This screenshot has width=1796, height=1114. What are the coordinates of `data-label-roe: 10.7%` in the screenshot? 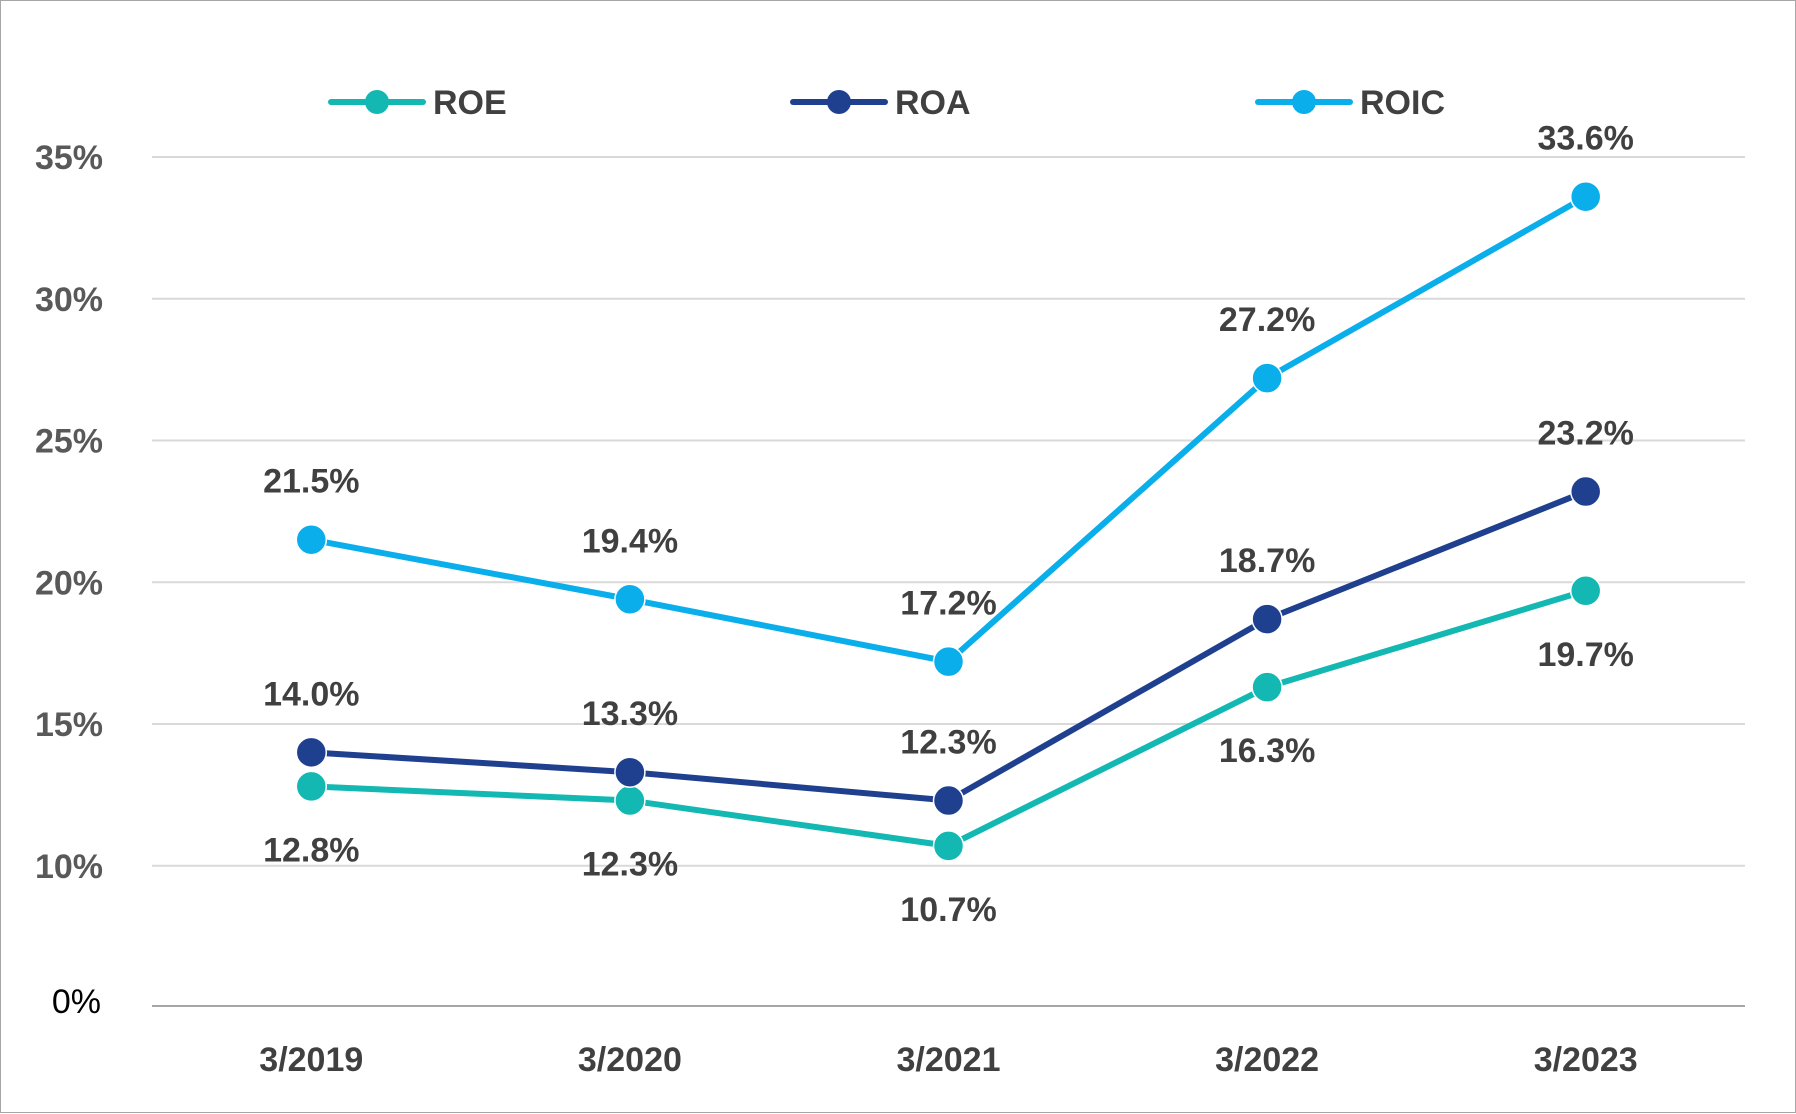 It's located at (948, 910).